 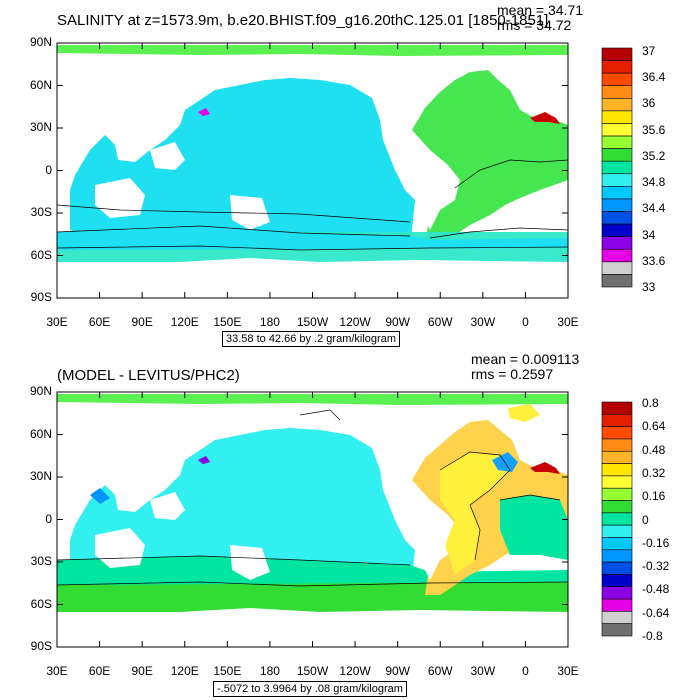 I want to click on colorbar-label: 0.64, so click(x=654, y=426).